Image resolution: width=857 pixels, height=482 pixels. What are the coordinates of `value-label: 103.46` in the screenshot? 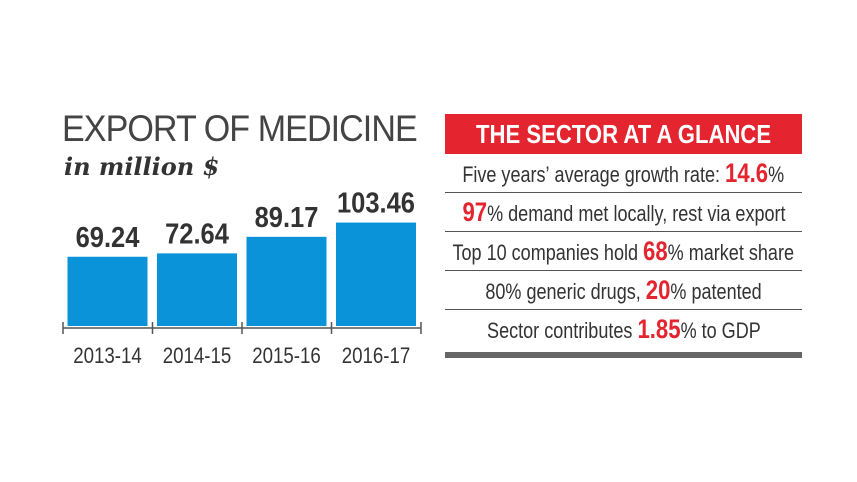 It's located at (376, 202).